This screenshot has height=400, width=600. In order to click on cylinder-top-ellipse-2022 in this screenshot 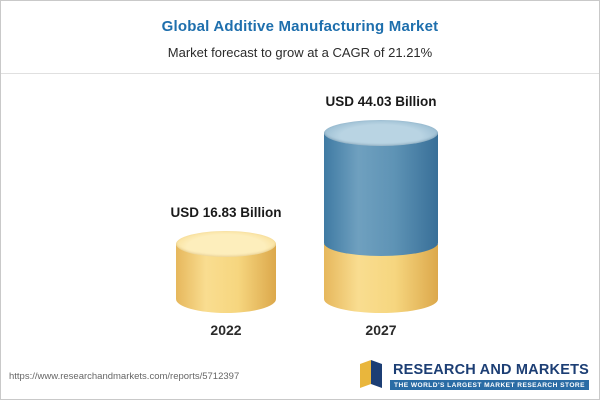, I will do `click(226, 244)`.